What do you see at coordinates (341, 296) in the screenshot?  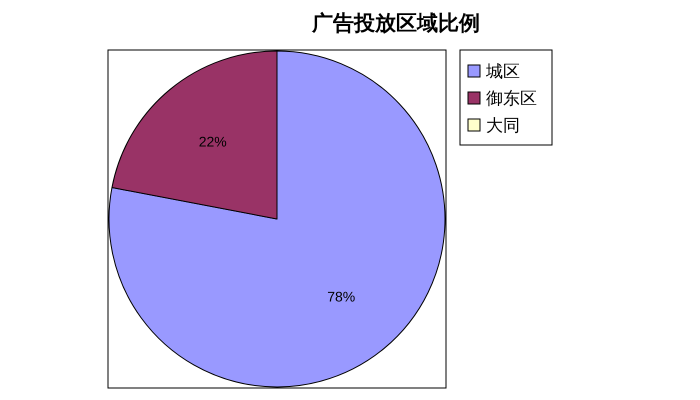 I see `data-label: 78%` at bounding box center [341, 296].